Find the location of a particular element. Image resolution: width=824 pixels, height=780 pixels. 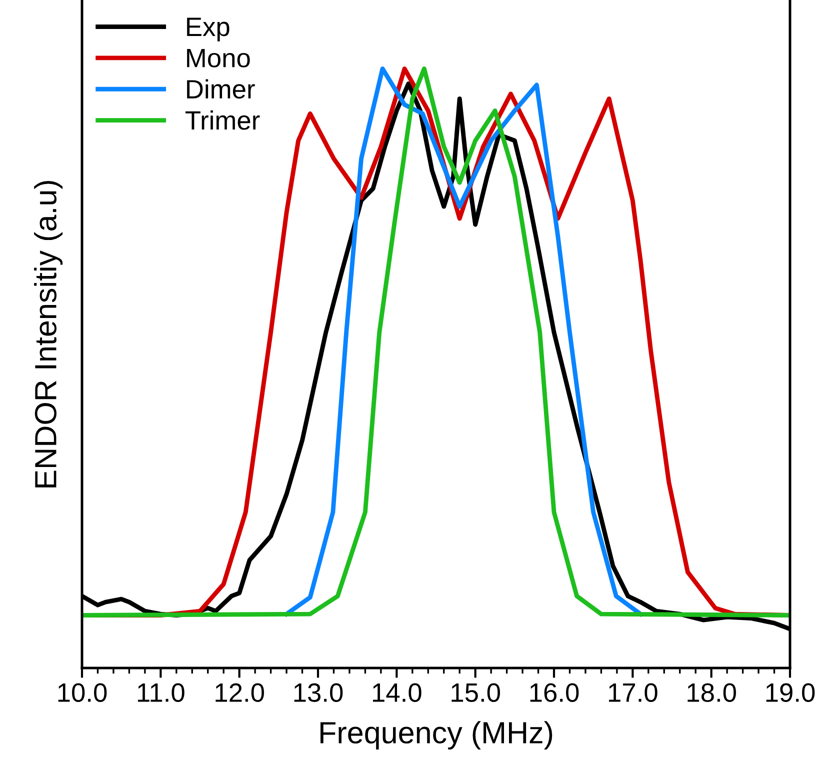

legend-label: Trimer is located at coordinates (223, 120).